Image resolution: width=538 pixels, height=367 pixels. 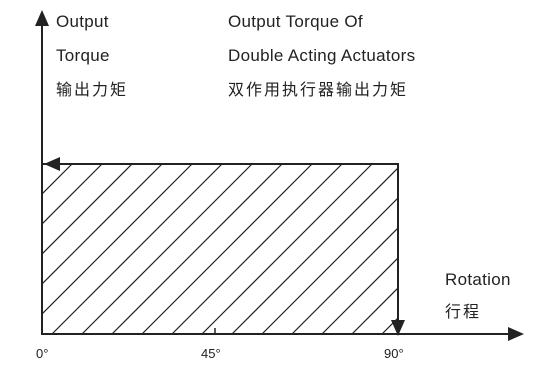 I want to click on y-axis-label-line2: Torque, so click(x=83, y=55).